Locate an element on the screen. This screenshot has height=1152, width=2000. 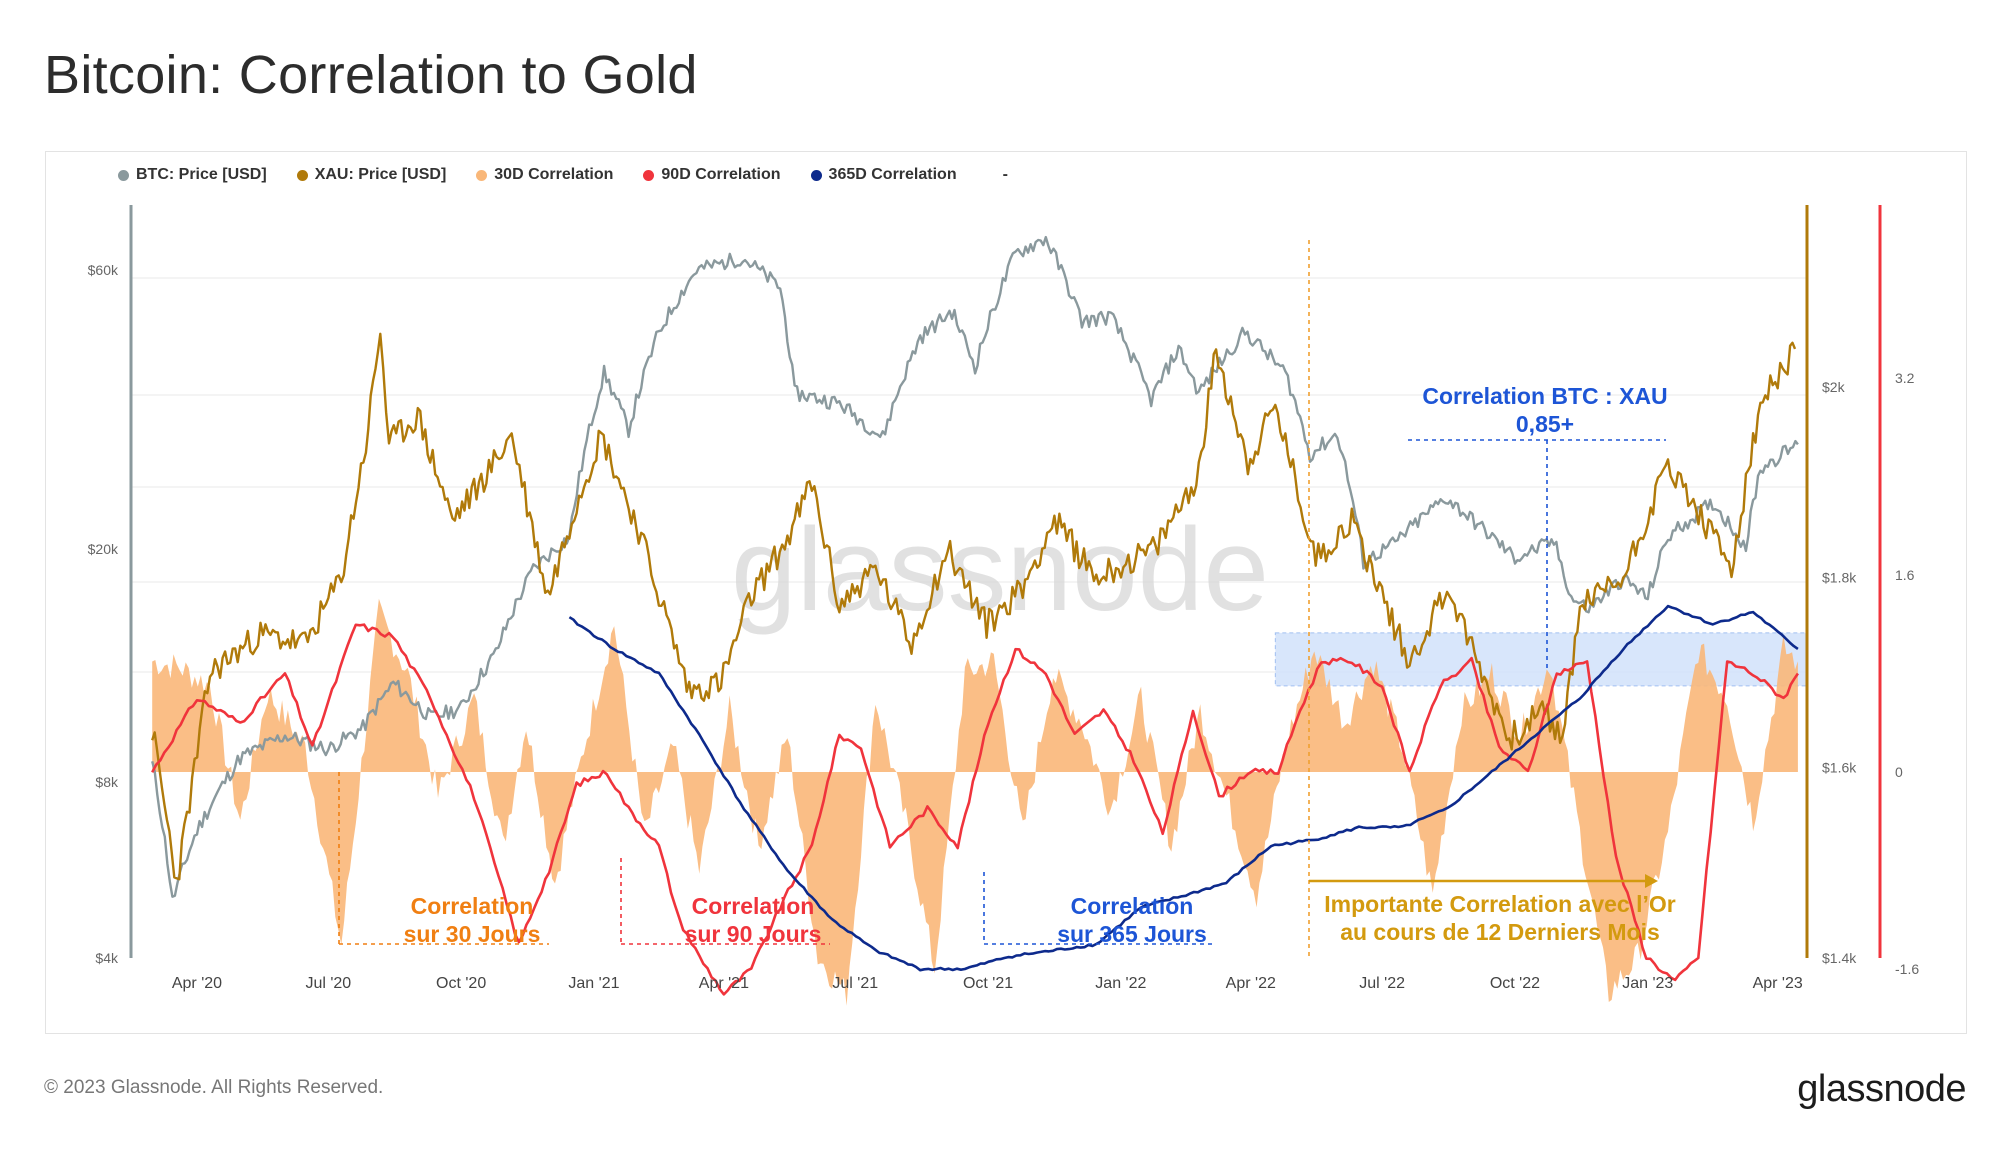
legend-item-30d: 30D Correlation is located at coordinates (544, 175).